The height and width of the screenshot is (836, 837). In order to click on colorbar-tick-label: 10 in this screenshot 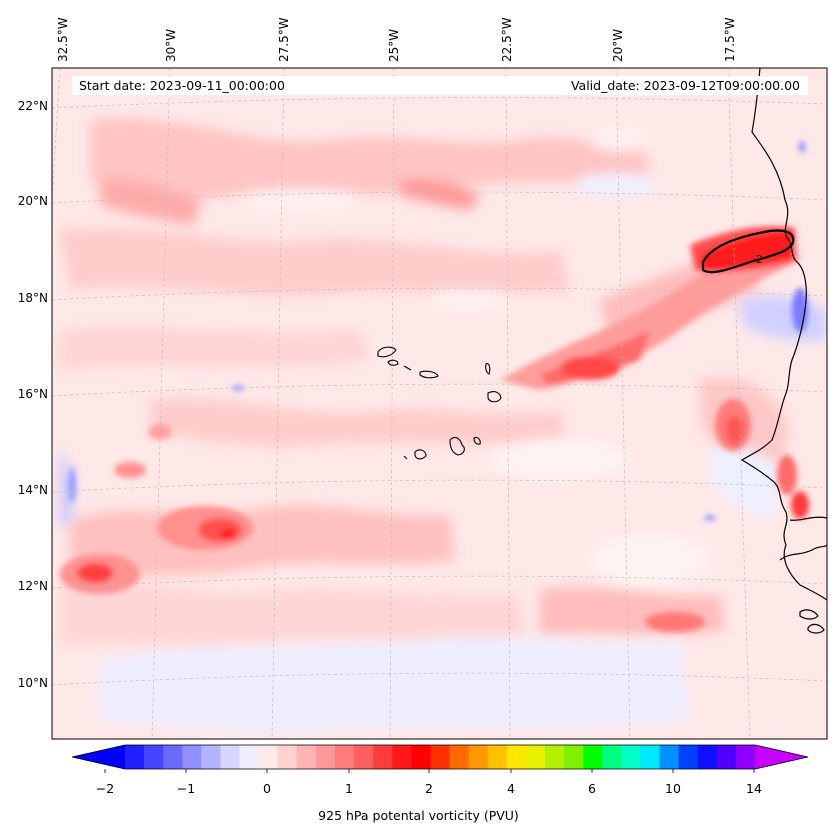, I will do `click(673, 788)`.